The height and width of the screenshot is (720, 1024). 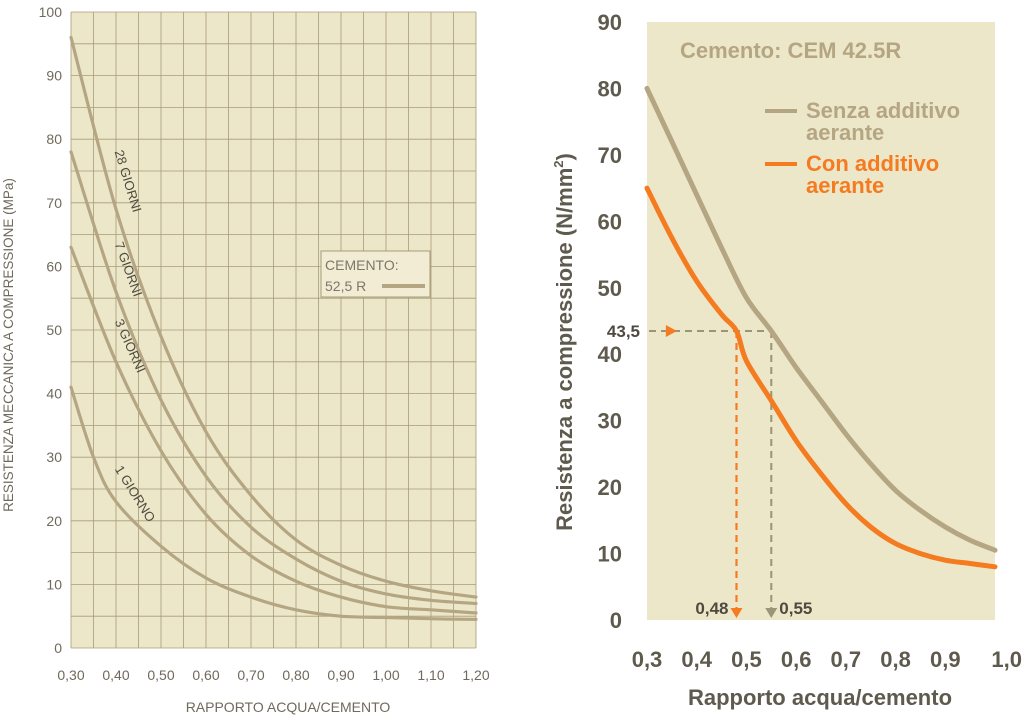 I want to click on right-legend-senza-line1: Senza additivo, so click(x=883, y=110).